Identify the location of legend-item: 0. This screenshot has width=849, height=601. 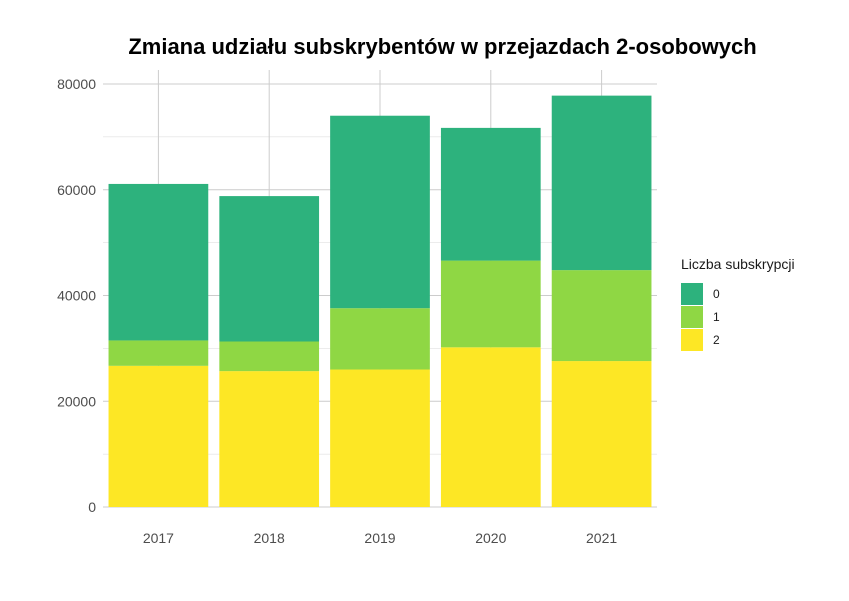
(738, 293).